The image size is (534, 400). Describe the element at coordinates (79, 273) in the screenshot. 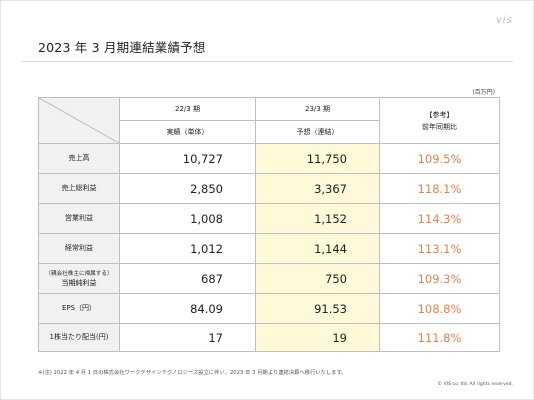

I see `row-label-note: （親会社株主に帰属する）` at that location.